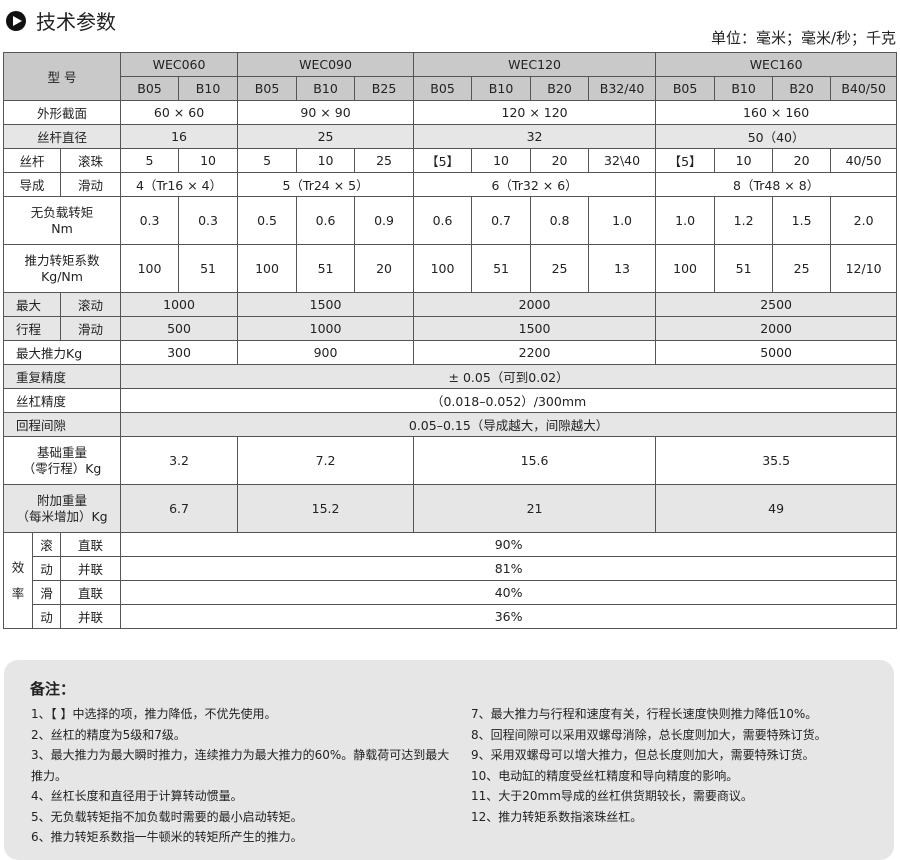 Image resolution: width=900 pixels, height=860 pixels. What do you see at coordinates (18, 593) in the screenshot?
I see `label-line: 率` at bounding box center [18, 593].